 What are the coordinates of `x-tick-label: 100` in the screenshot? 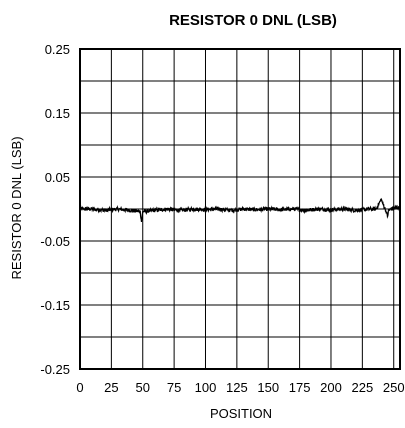 It's located at (206, 387).